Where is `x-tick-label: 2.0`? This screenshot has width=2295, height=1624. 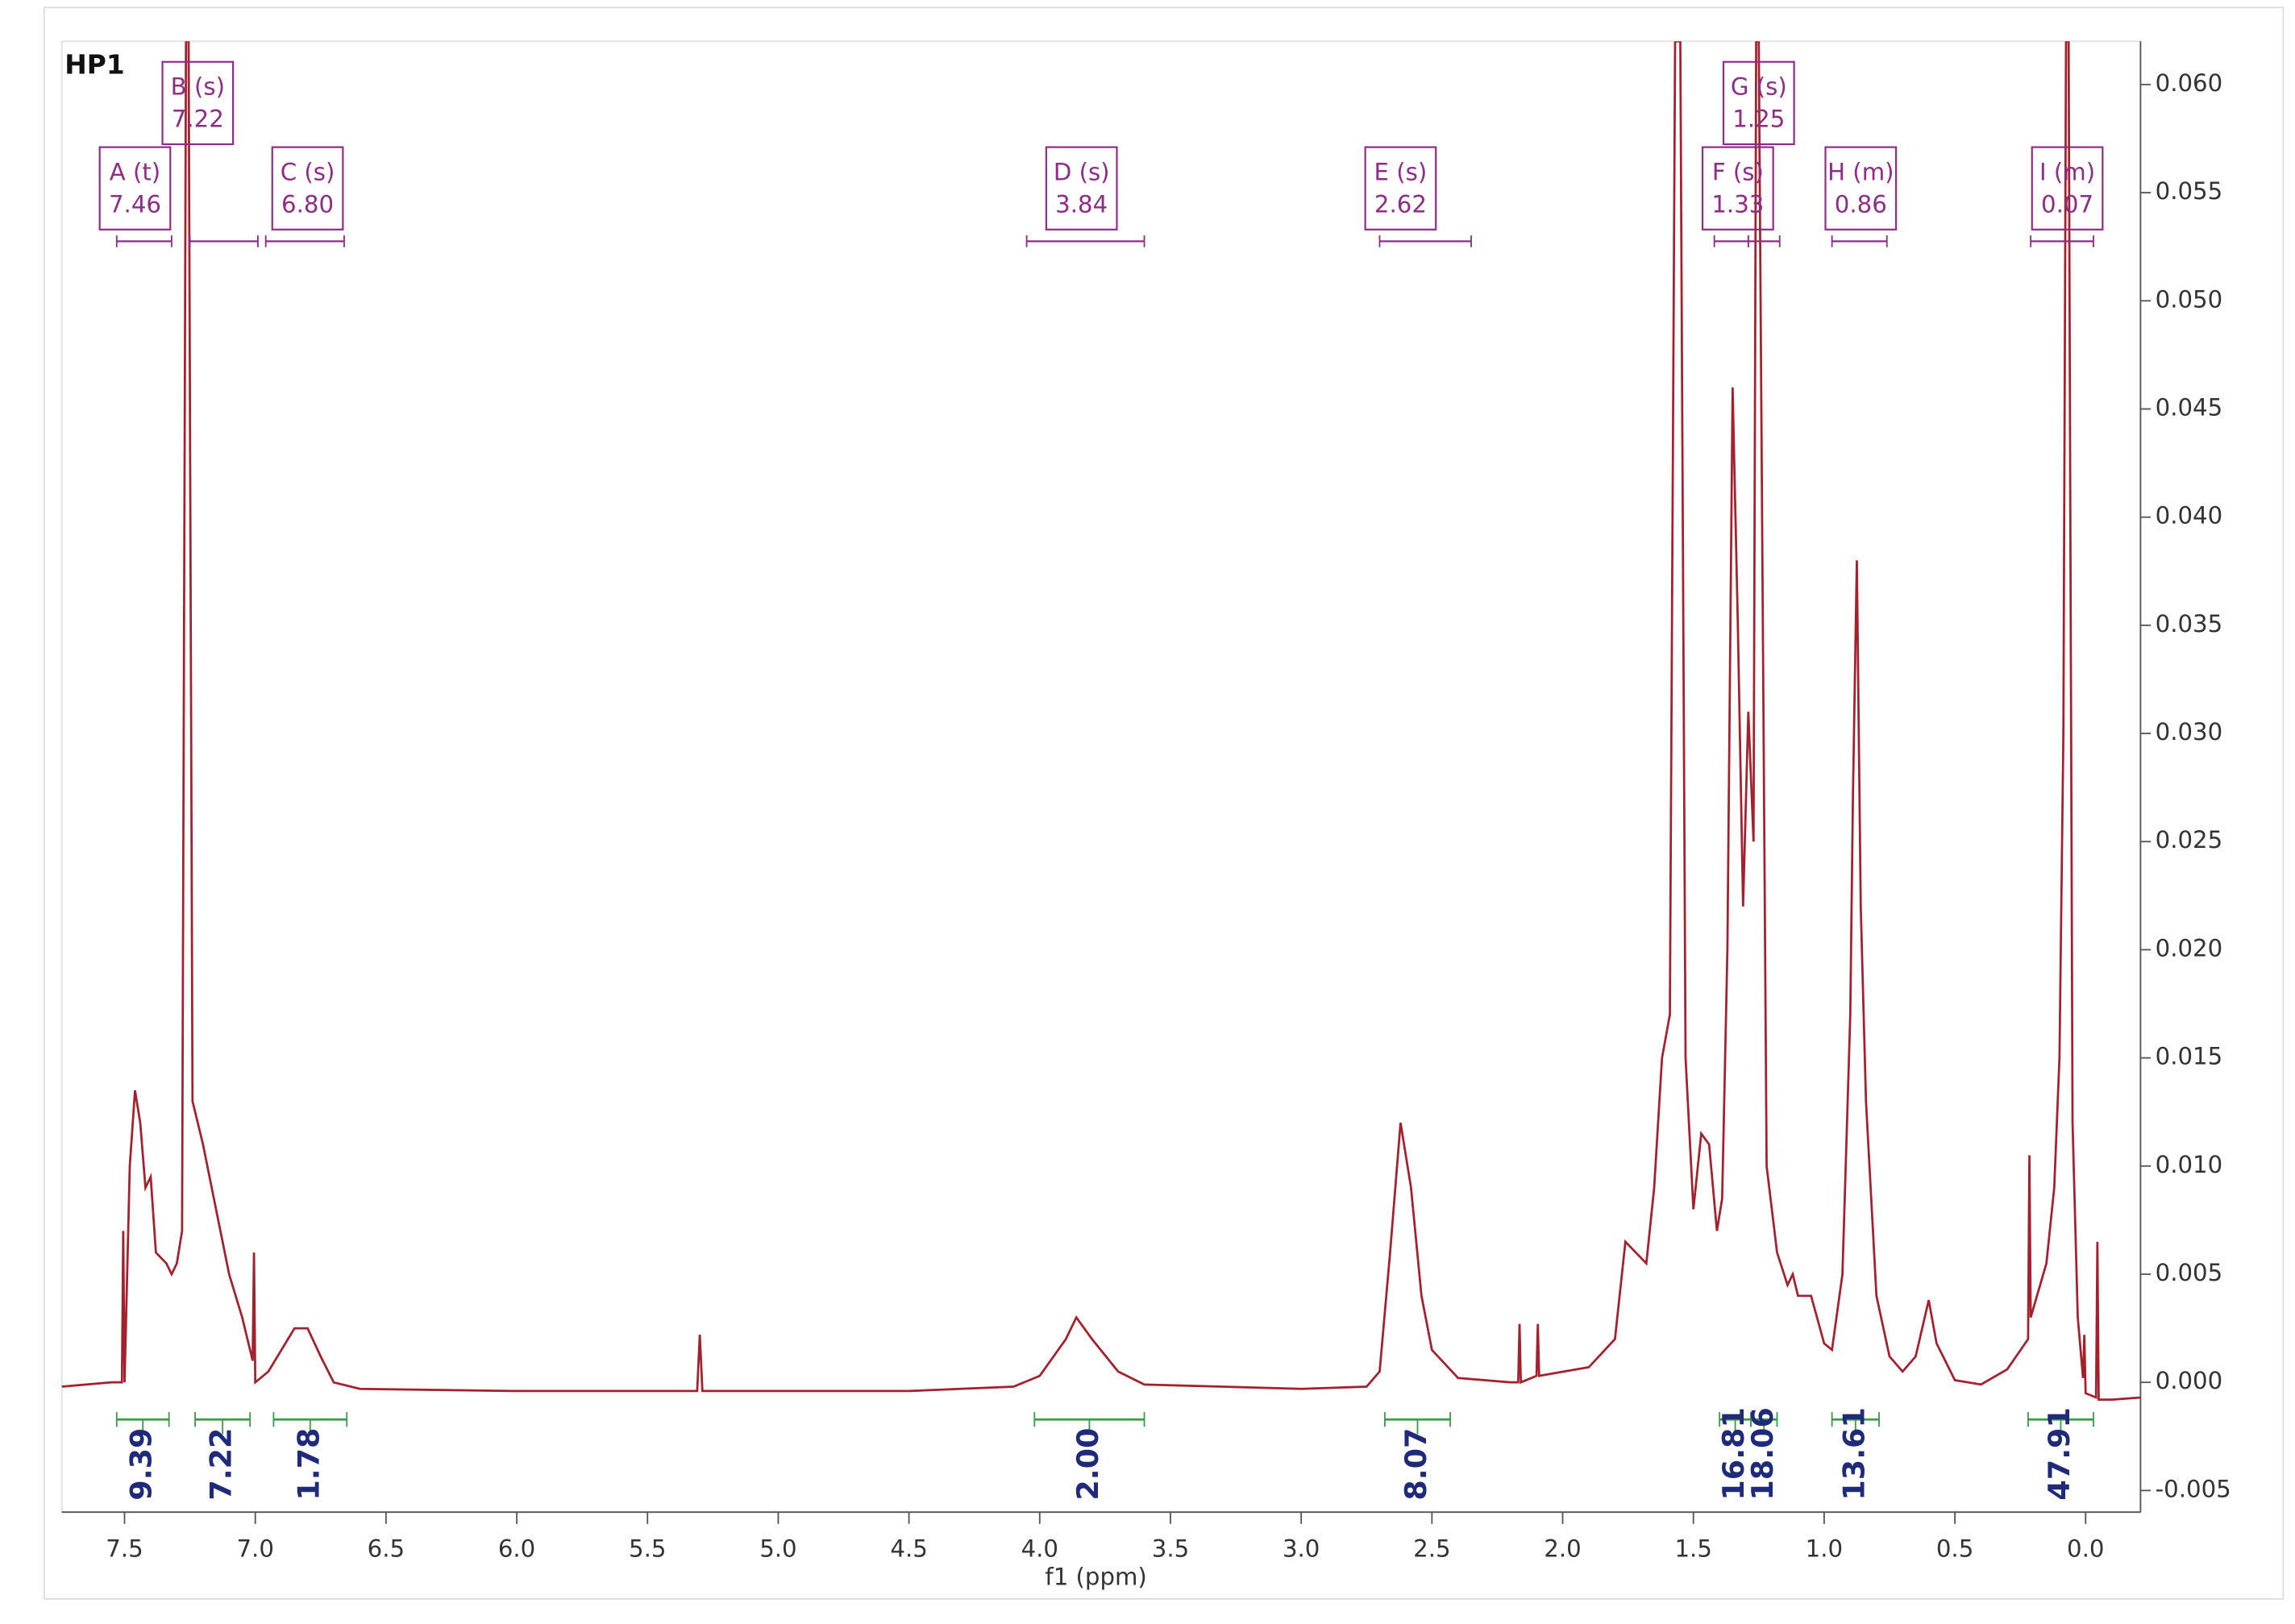
x-tick-label: 2.0 is located at coordinates (1562, 1549).